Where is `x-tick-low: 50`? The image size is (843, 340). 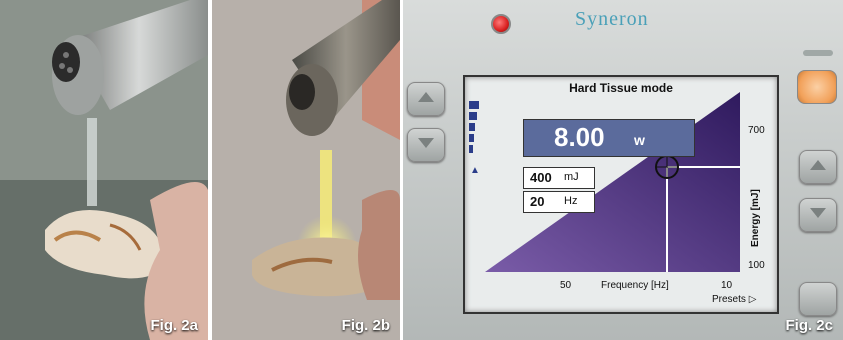 x-tick-low: 50 is located at coordinates (566, 285).